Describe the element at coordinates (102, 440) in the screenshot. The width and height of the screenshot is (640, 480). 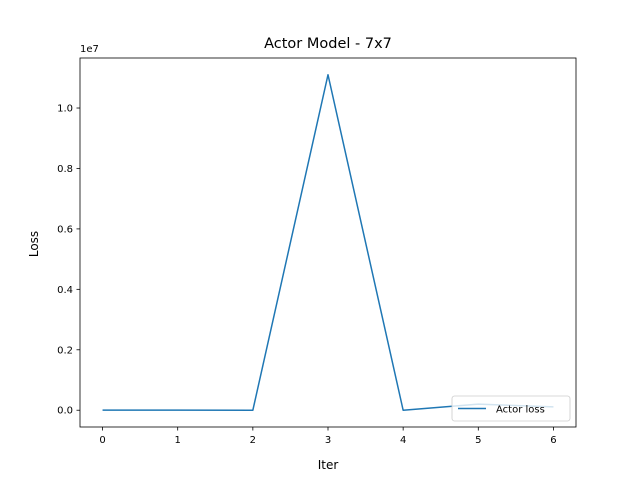
I see `x-tick-label: 0` at that location.